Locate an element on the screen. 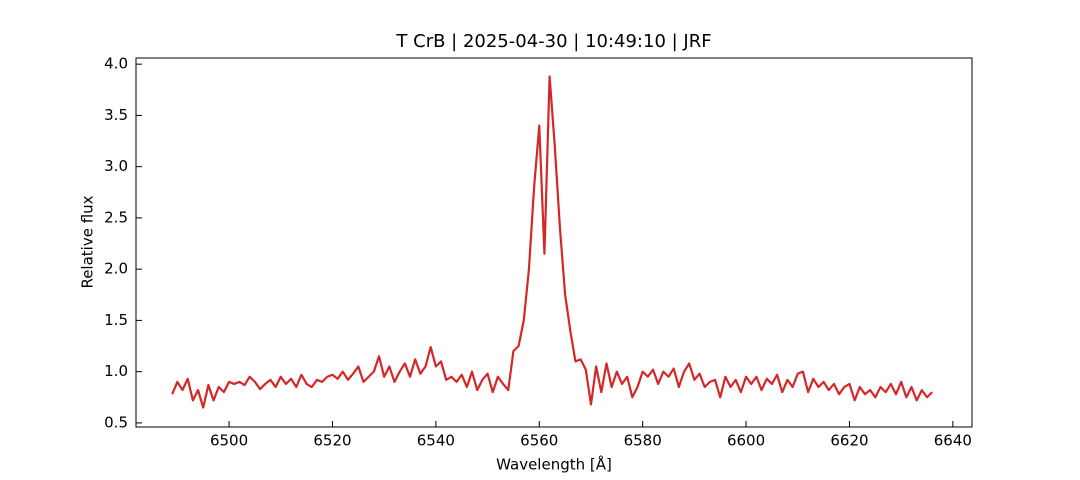  y-tick-label: 4.0 is located at coordinates (116, 64).